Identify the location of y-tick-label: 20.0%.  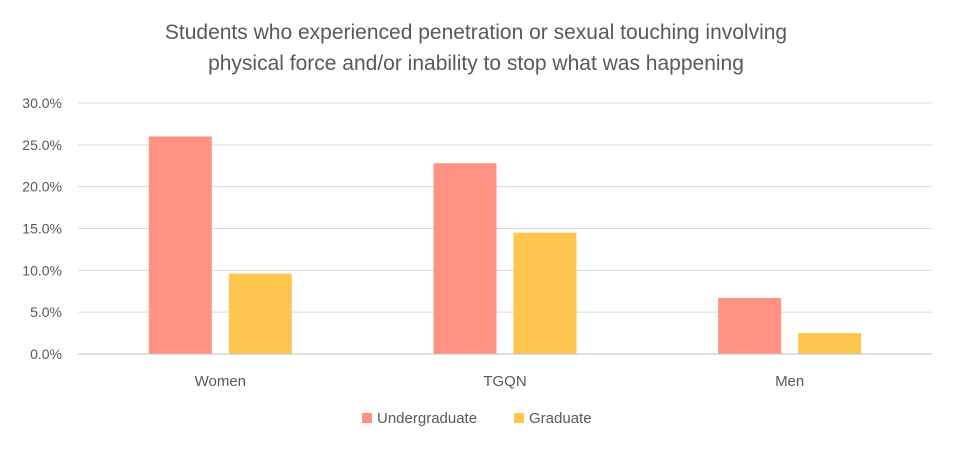
(42, 187).